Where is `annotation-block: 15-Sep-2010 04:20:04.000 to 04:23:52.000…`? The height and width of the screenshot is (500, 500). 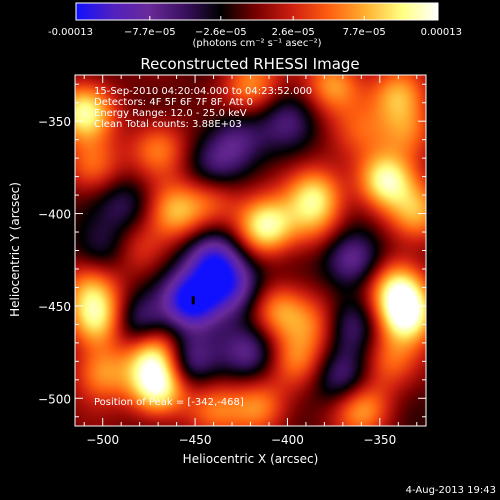
annotation-block: 15-Sep-2010 04:20:04.000 to 04:23:52.000… is located at coordinates (203, 108).